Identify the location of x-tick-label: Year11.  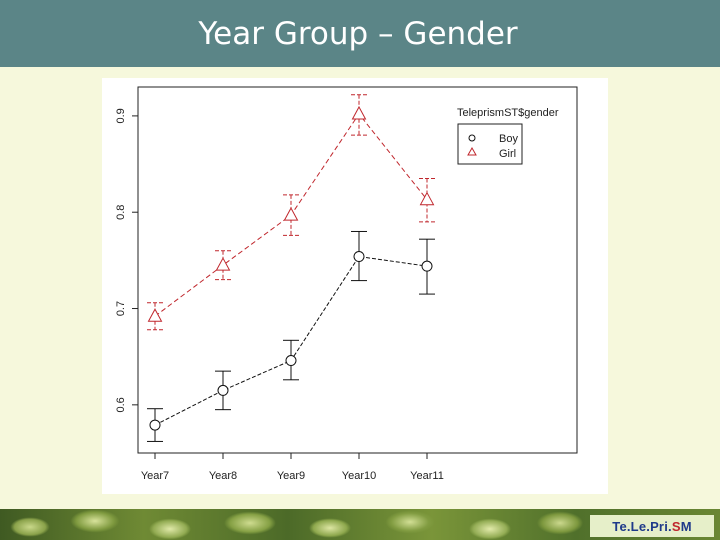
(427, 476).